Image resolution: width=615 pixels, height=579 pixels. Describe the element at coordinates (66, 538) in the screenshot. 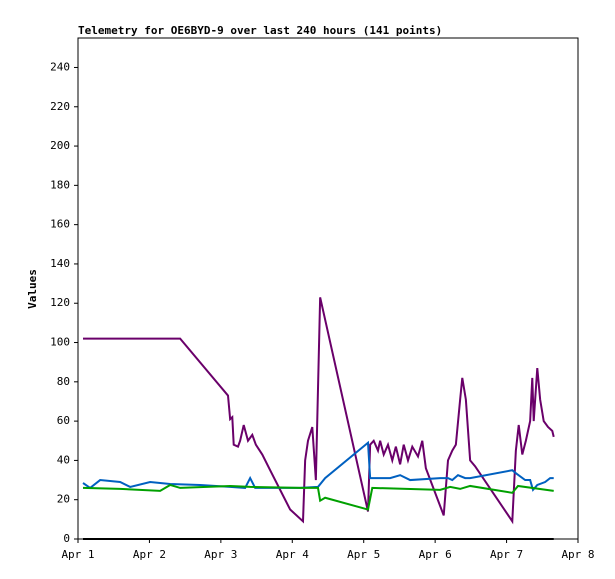

I see `y-tick-label: 0` at that location.